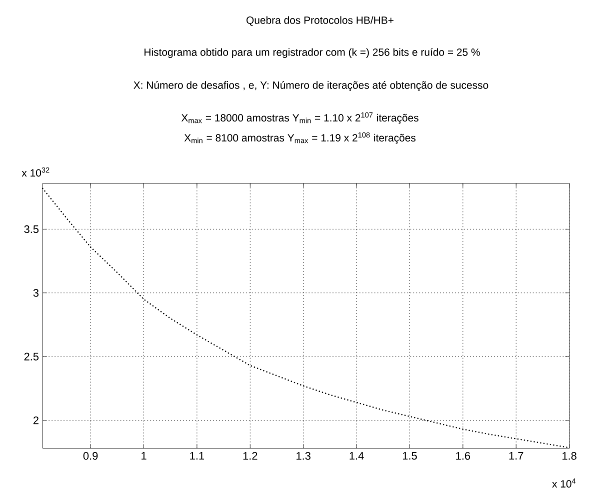  I want to click on x-tick-label: 0.9, so click(90, 456).